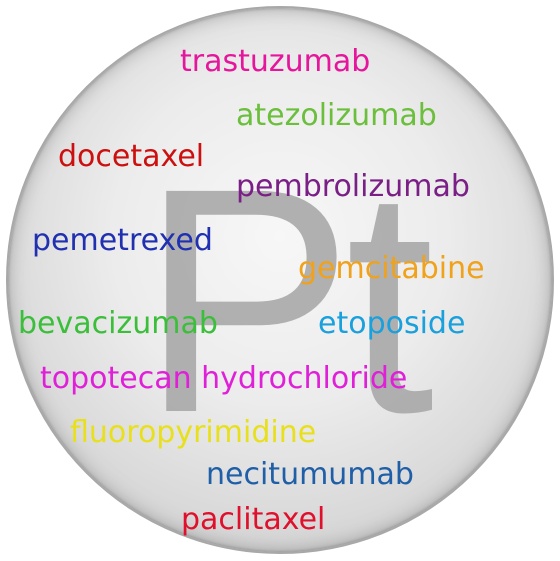  What do you see at coordinates (310, 474) in the screenshot?
I see `drug-label-necitumumab: necitumumab` at bounding box center [310, 474].